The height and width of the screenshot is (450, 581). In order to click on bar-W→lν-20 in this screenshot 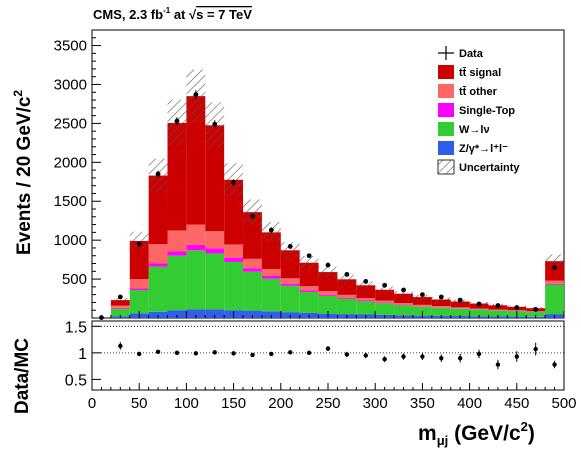, I will do `click(479, 313)`.